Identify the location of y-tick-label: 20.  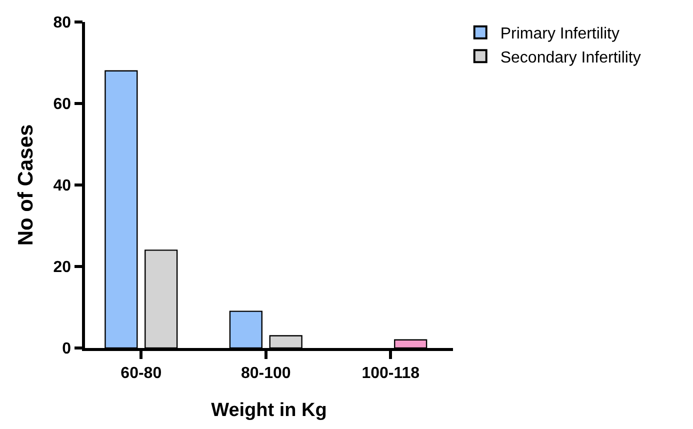
(62, 267).